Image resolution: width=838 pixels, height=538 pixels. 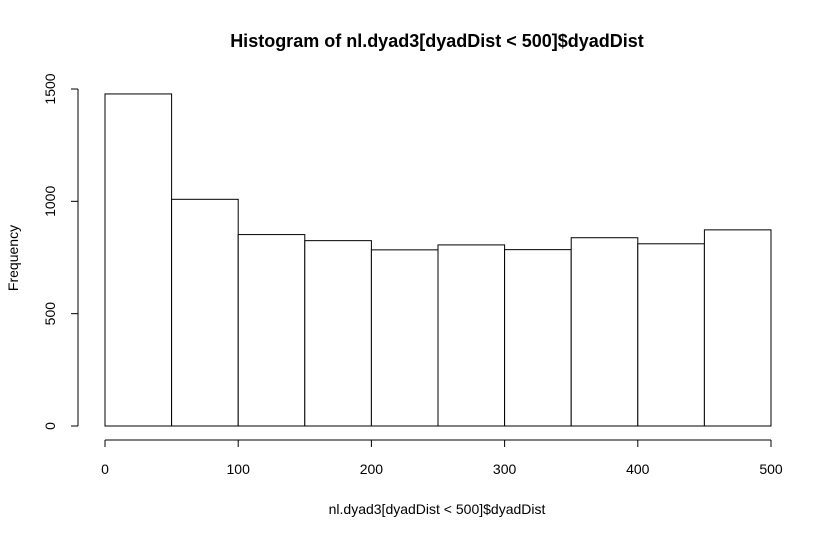 What do you see at coordinates (239, 469) in the screenshot?
I see `x-tick-label-1: 100` at bounding box center [239, 469].